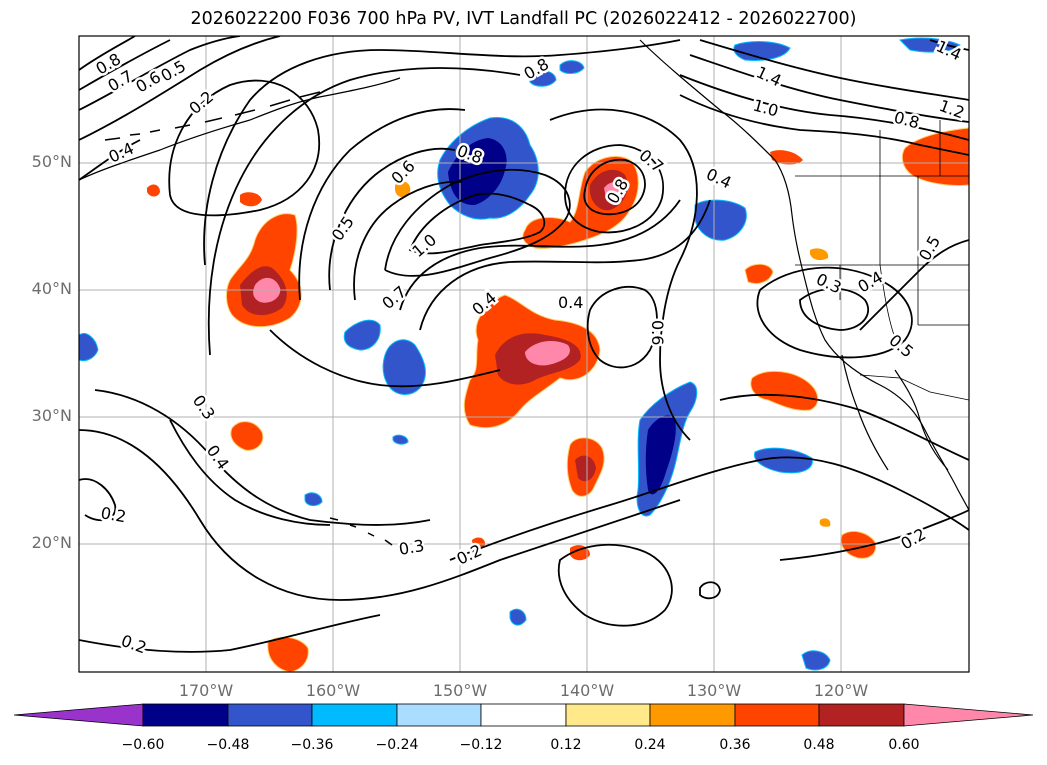  I want to click on contour-0.5-nw, so click(180, 88).